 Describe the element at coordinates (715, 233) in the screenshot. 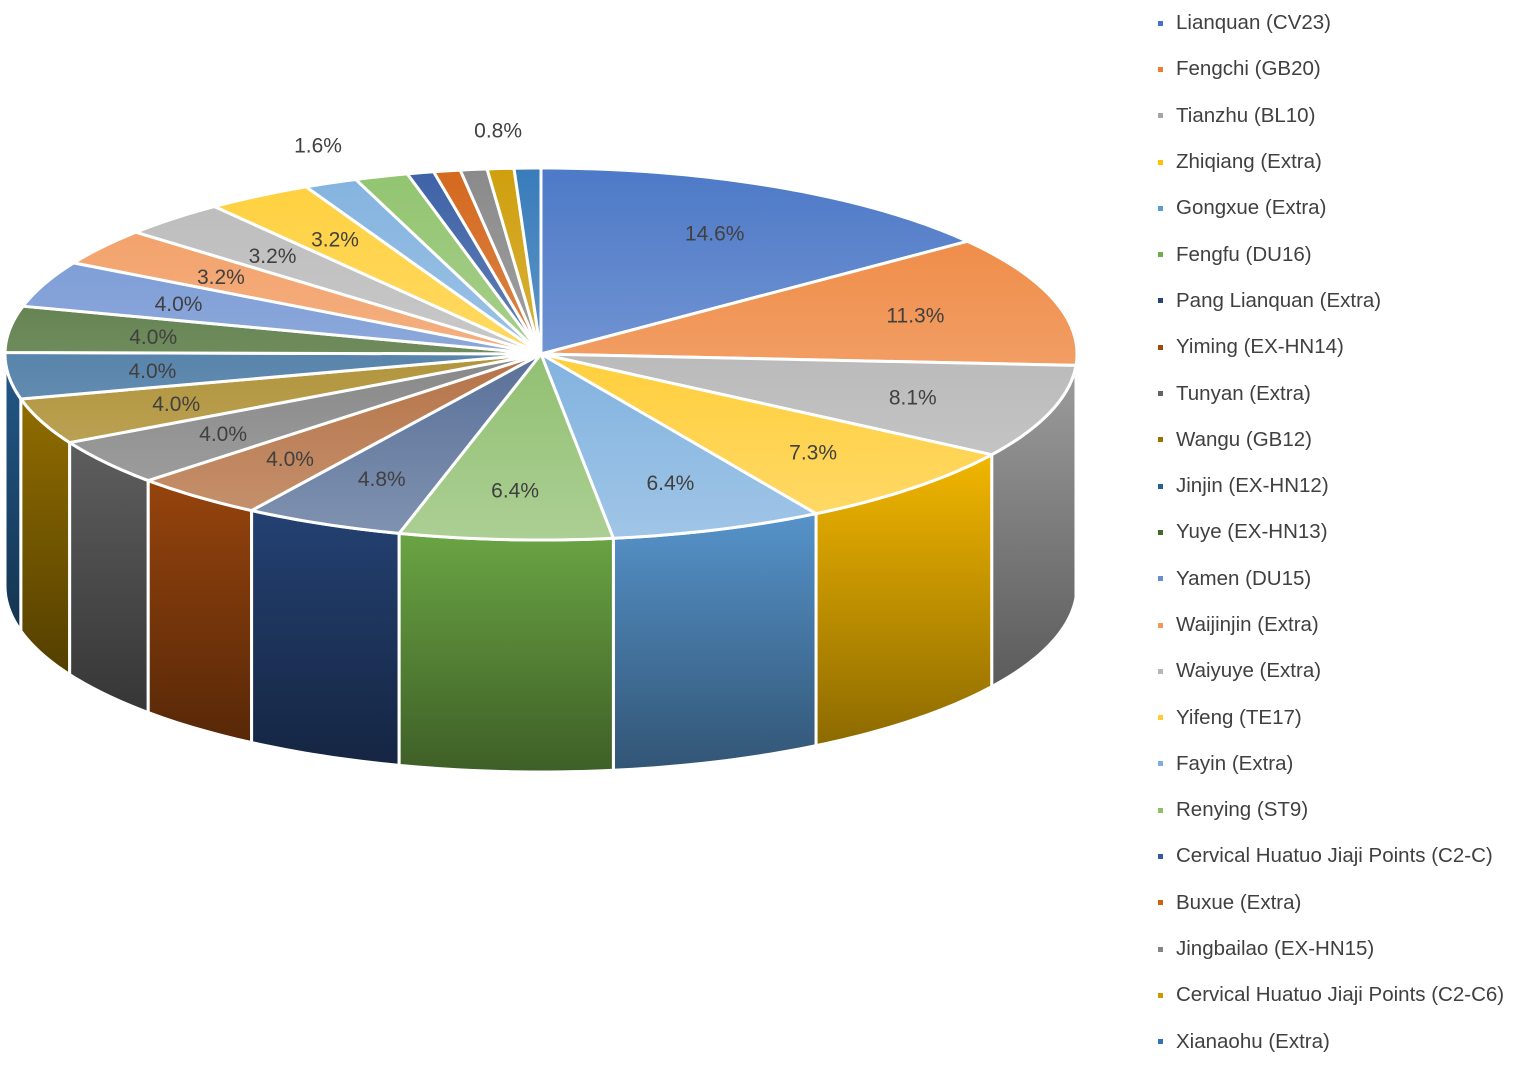

I see `data-label-1: 14.6%` at that location.